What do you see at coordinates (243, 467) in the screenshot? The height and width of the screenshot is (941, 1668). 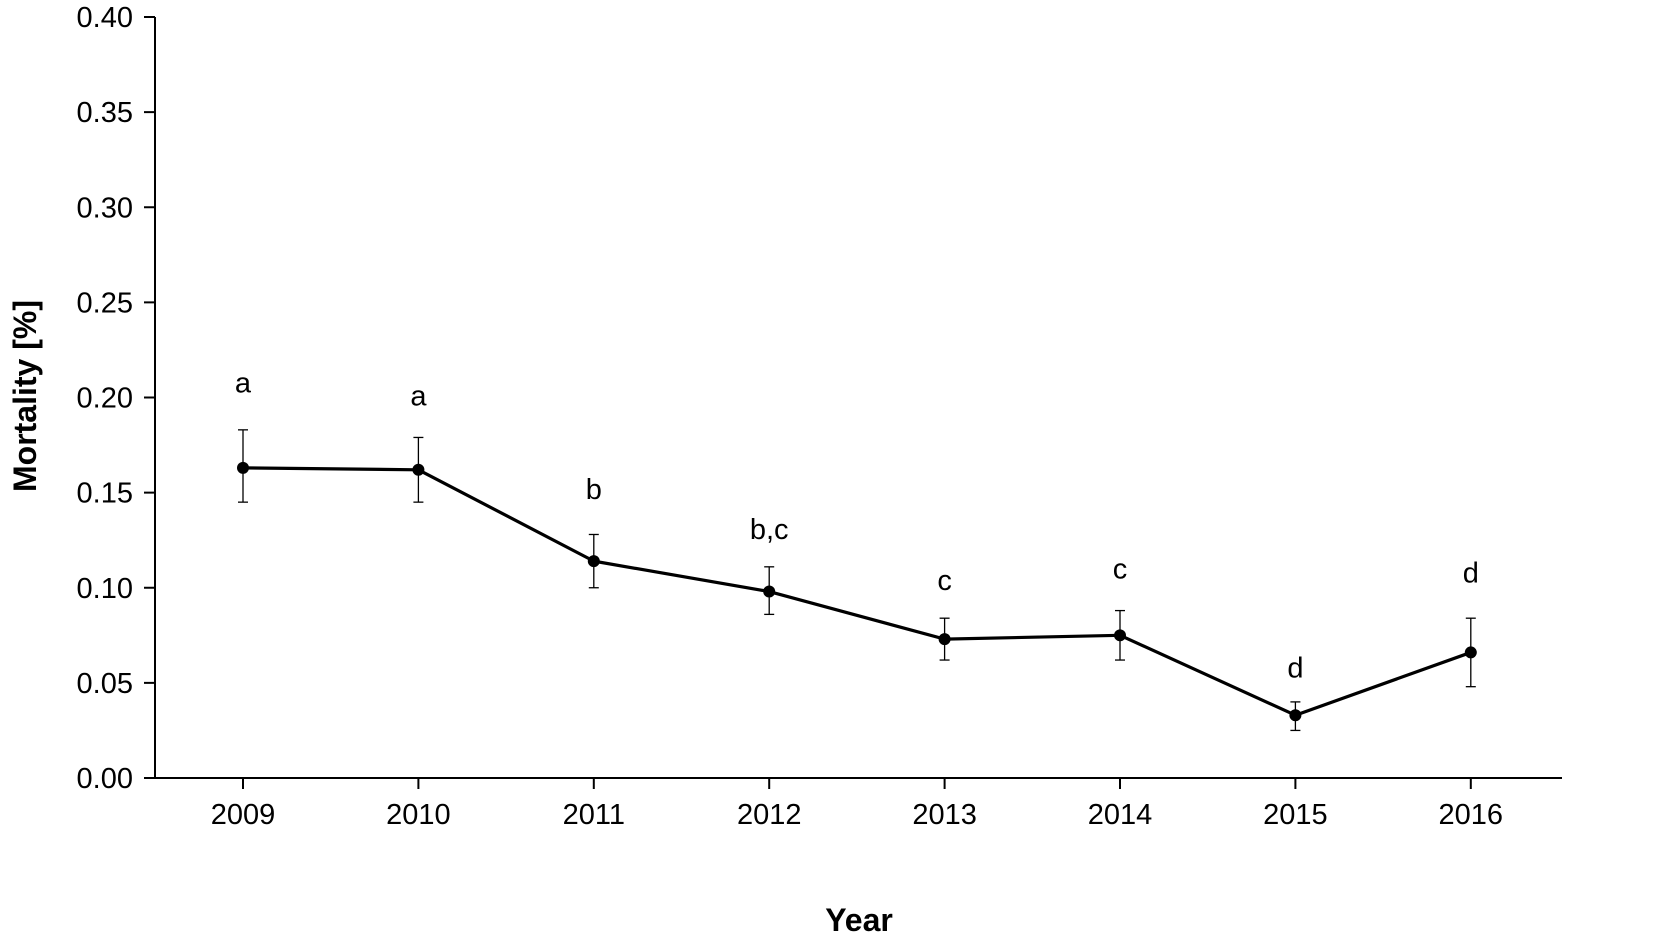 I see `data-point-2009` at bounding box center [243, 467].